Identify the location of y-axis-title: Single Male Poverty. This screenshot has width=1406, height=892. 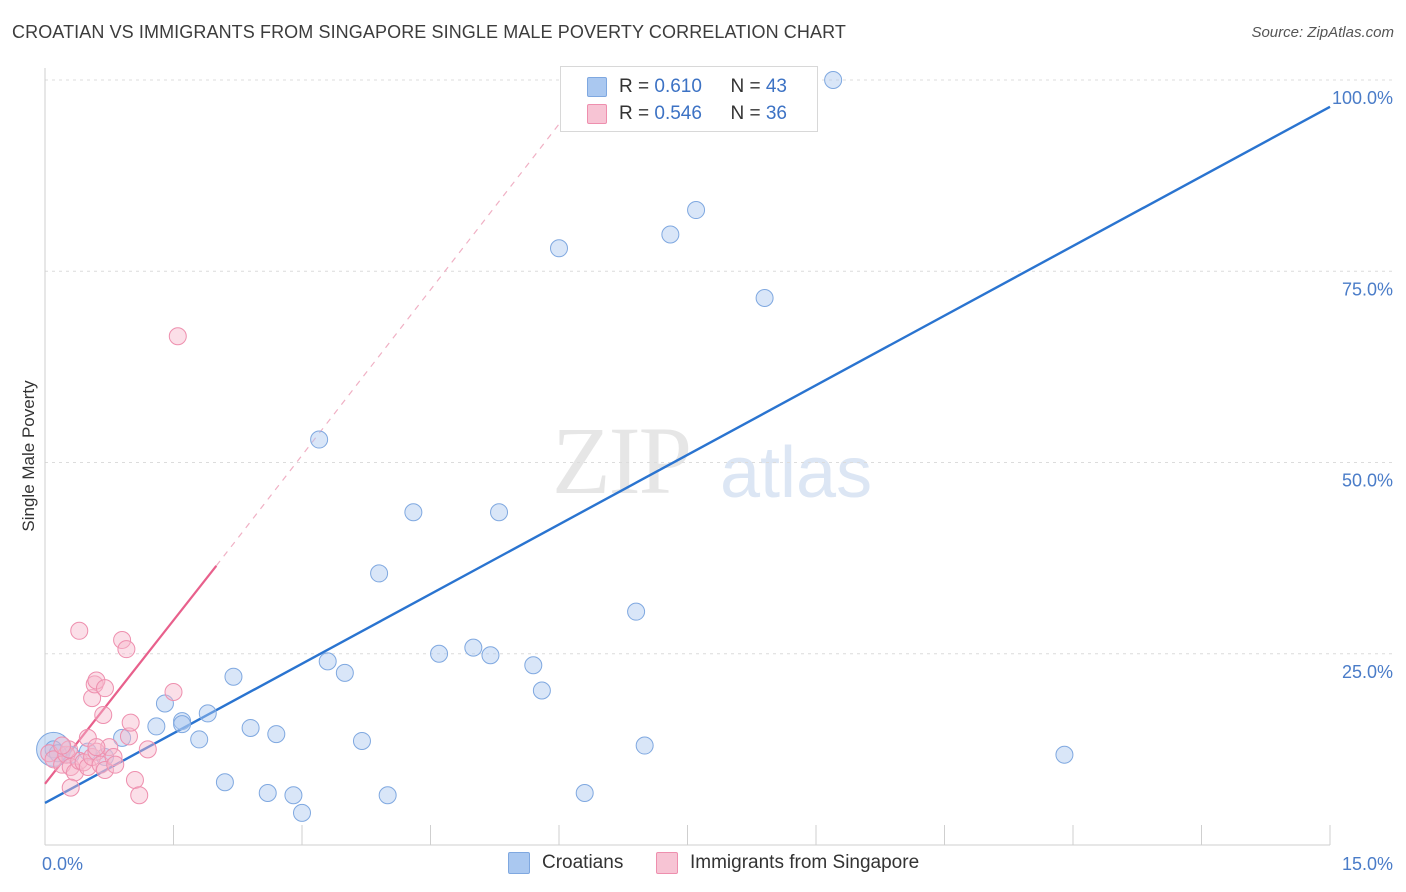
(28, 456).